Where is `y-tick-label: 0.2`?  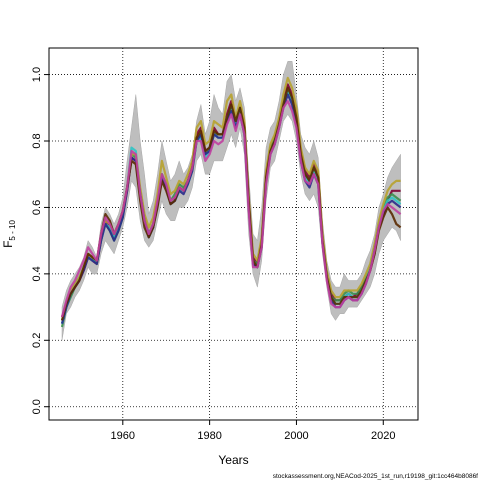
y-tick-label: 0.2 is located at coordinates (37, 340).